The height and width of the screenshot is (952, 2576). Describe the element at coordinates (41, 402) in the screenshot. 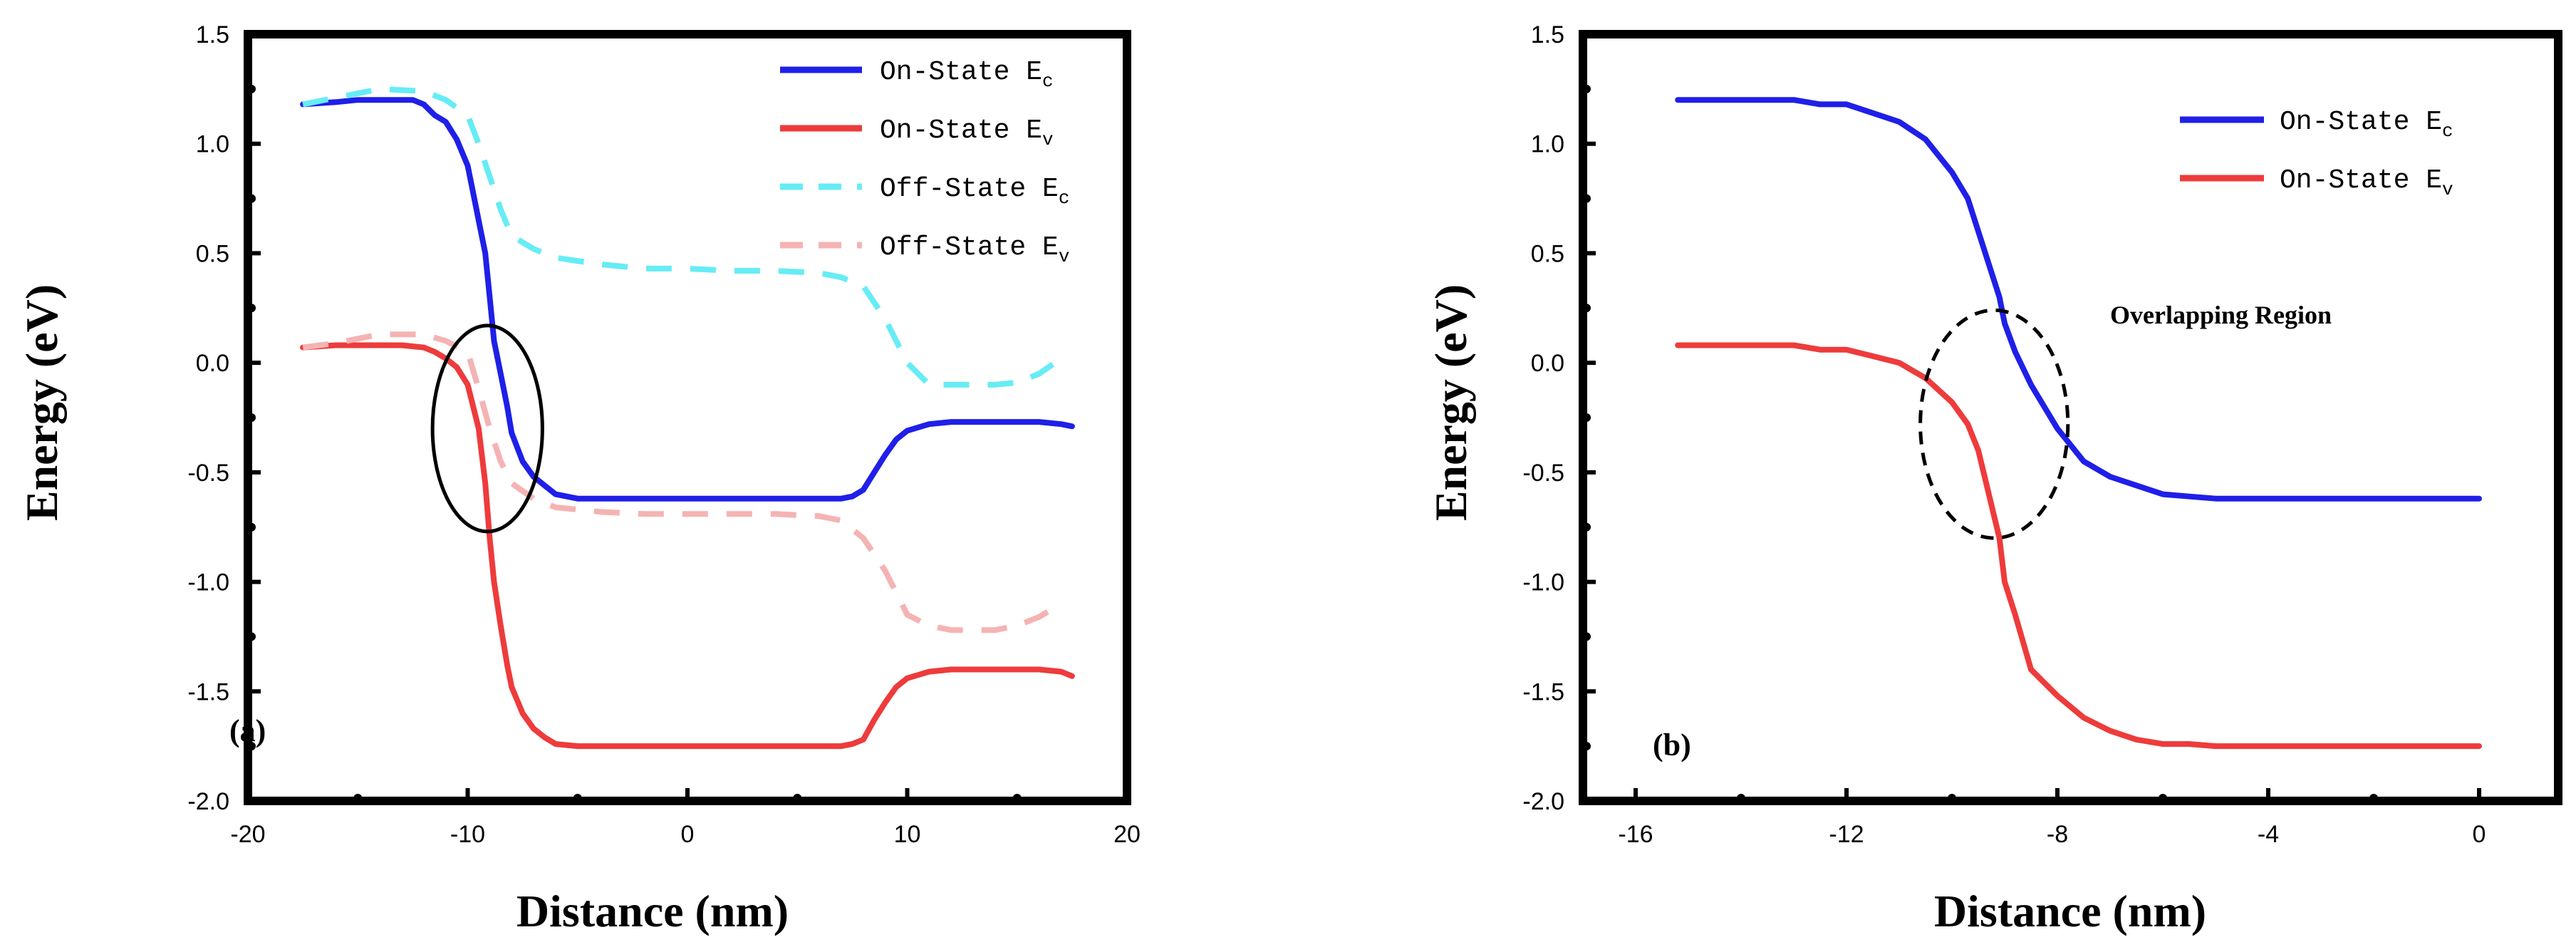

I see `y-axis-title-a: Energy (eV)` at that location.